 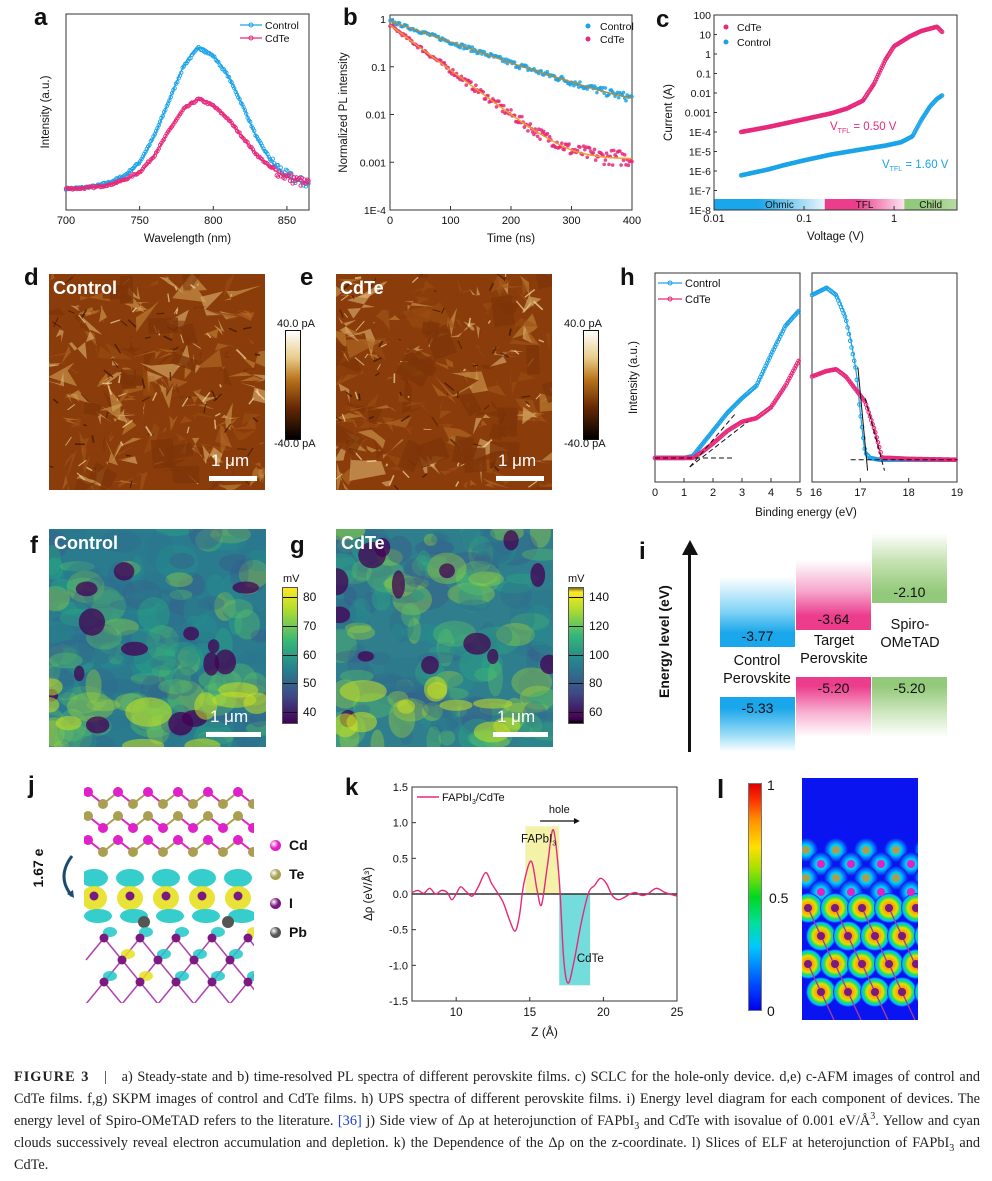 I want to click on spiro-homo-band: -5.20, so click(x=909, y=707).